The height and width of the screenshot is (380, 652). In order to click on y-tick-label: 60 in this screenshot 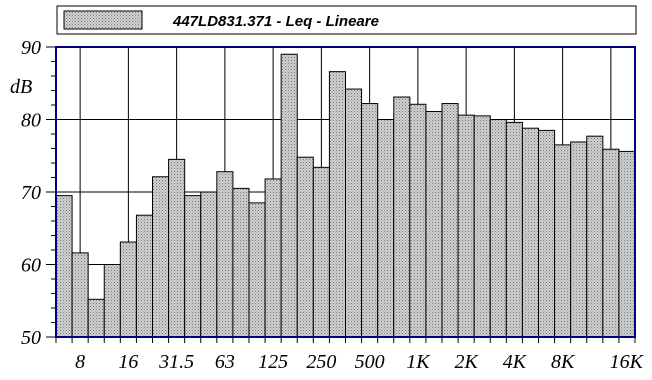, I will do `click(31, 266)`.